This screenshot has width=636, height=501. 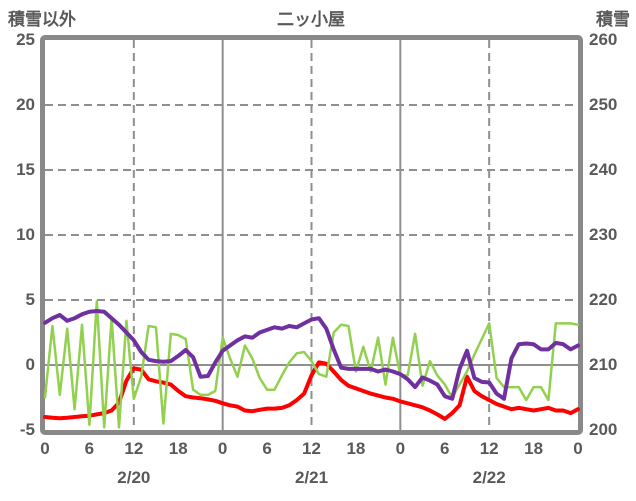 I want to click on x-axis-date-label: 2/21, so click(x=311, y=477).